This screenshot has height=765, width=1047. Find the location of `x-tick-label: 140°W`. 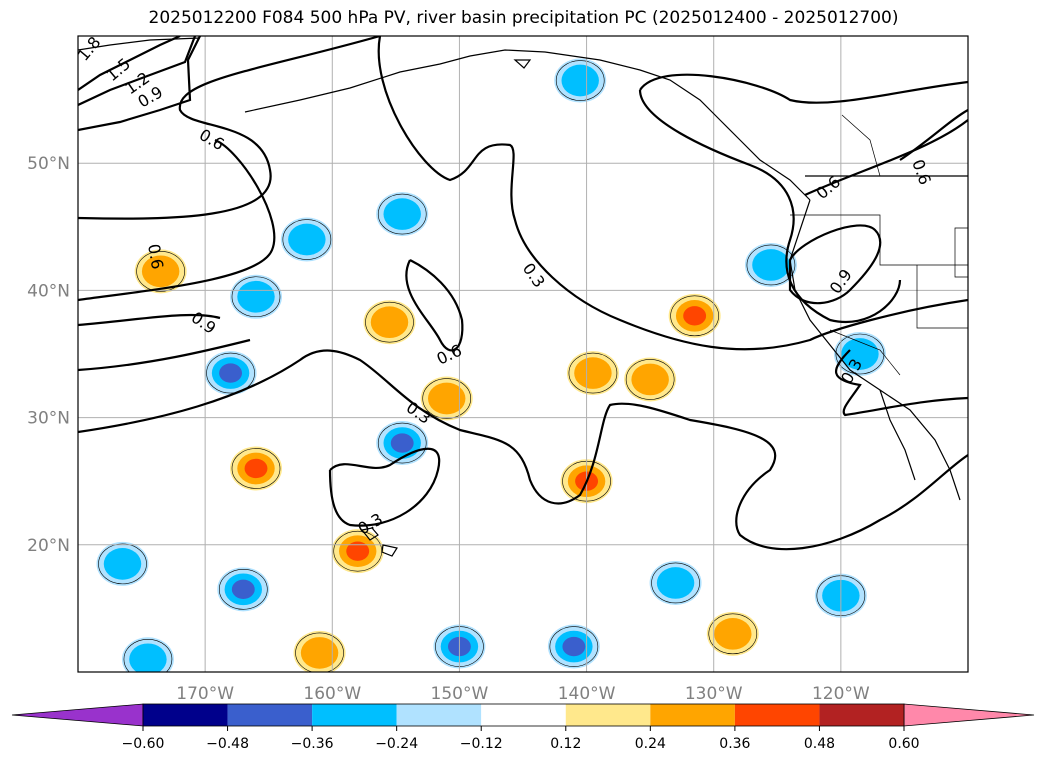

x-tick-label: 140°W is located at coordinates (587, 694).